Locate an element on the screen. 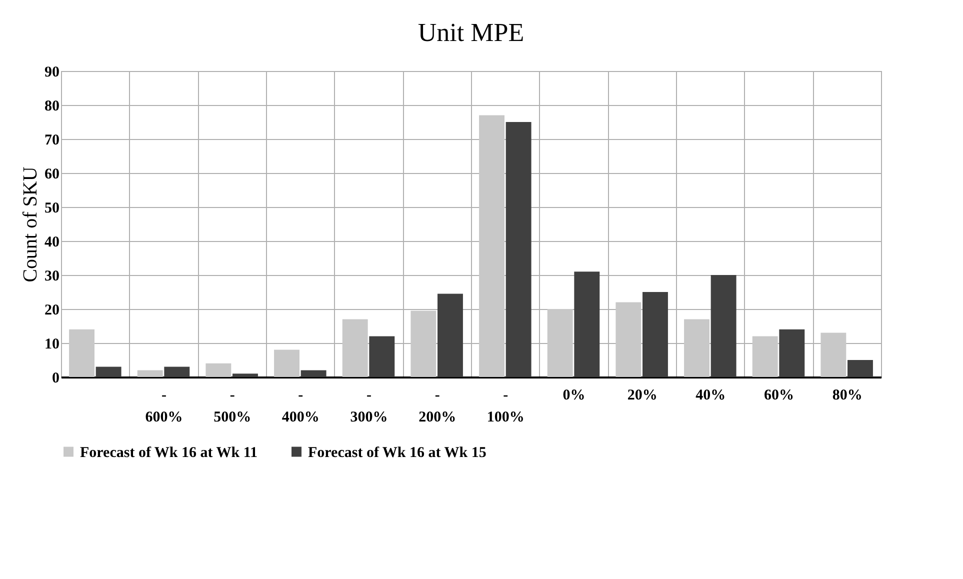 This screenshot has width=963, height=579. y-tick-label: 0 is located at coordinates (56, 378).